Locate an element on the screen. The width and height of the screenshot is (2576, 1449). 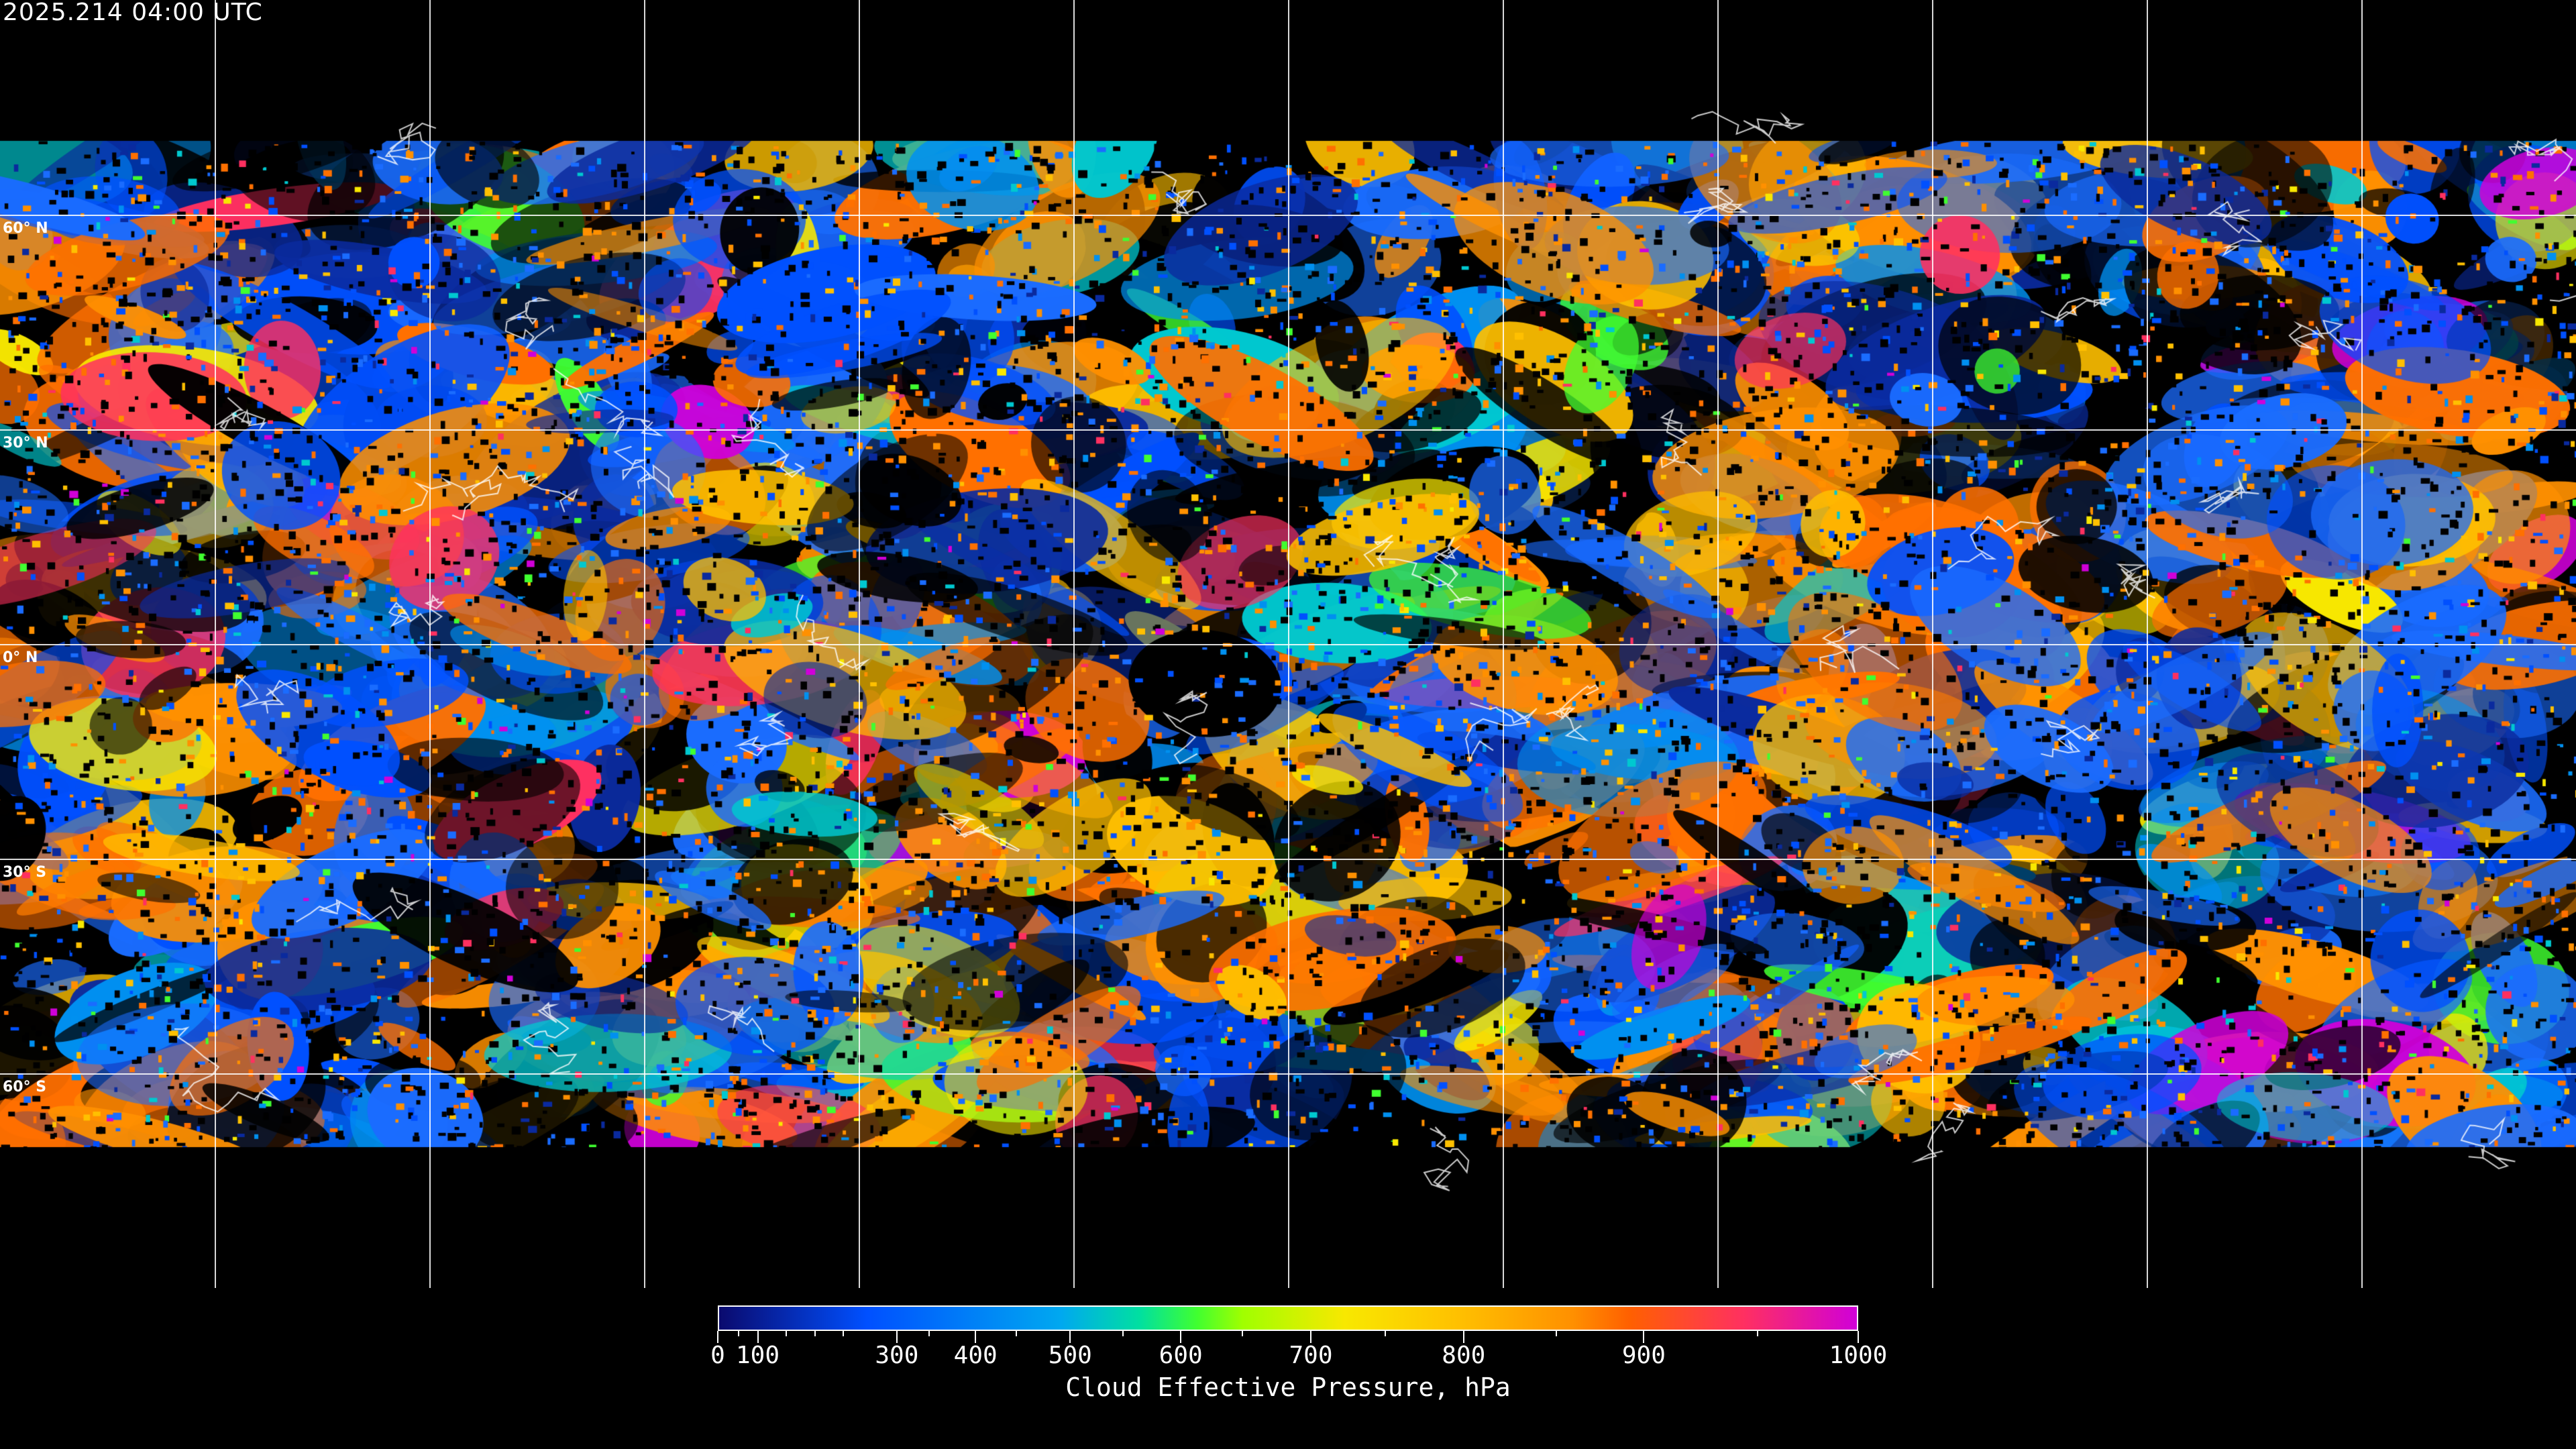
tick-label: 0 is located at coordinates (717, 1355).